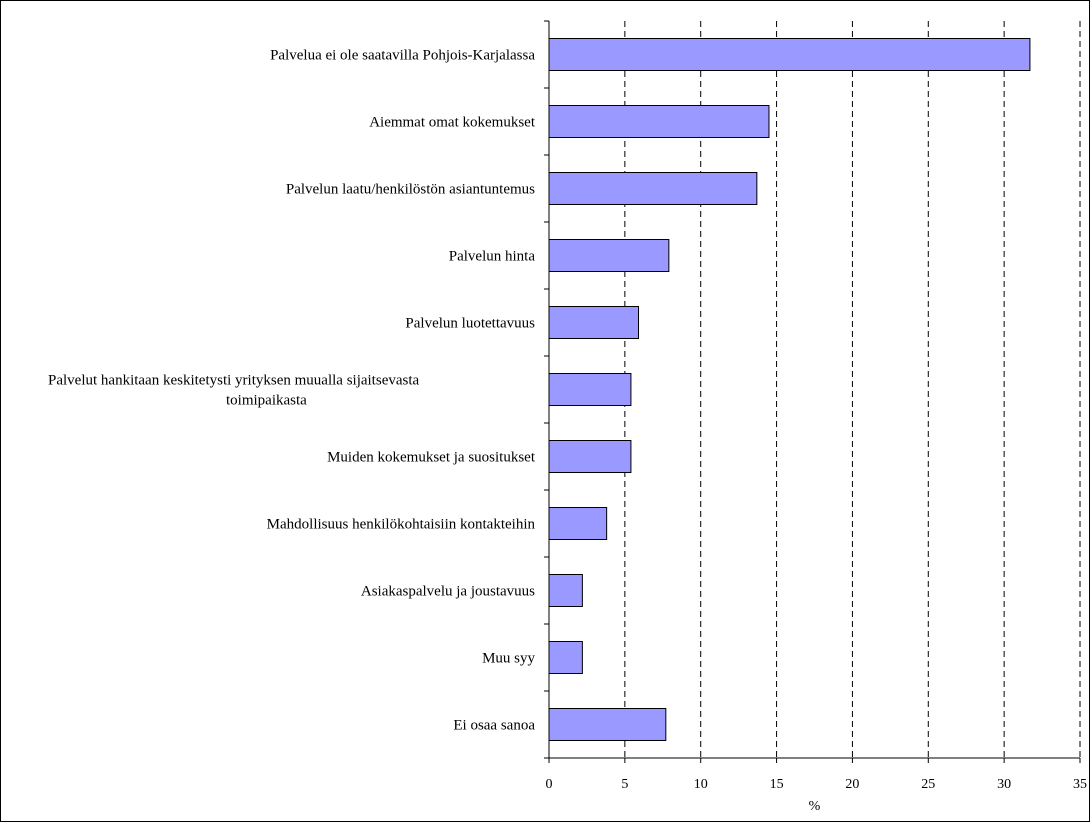 This screenshot has height=822, width=1090. What do you see at coordinates (470, 324) in the screenshot?
I see `category-label: Palvelun luotettavuus` at bounding box center [470, 324].